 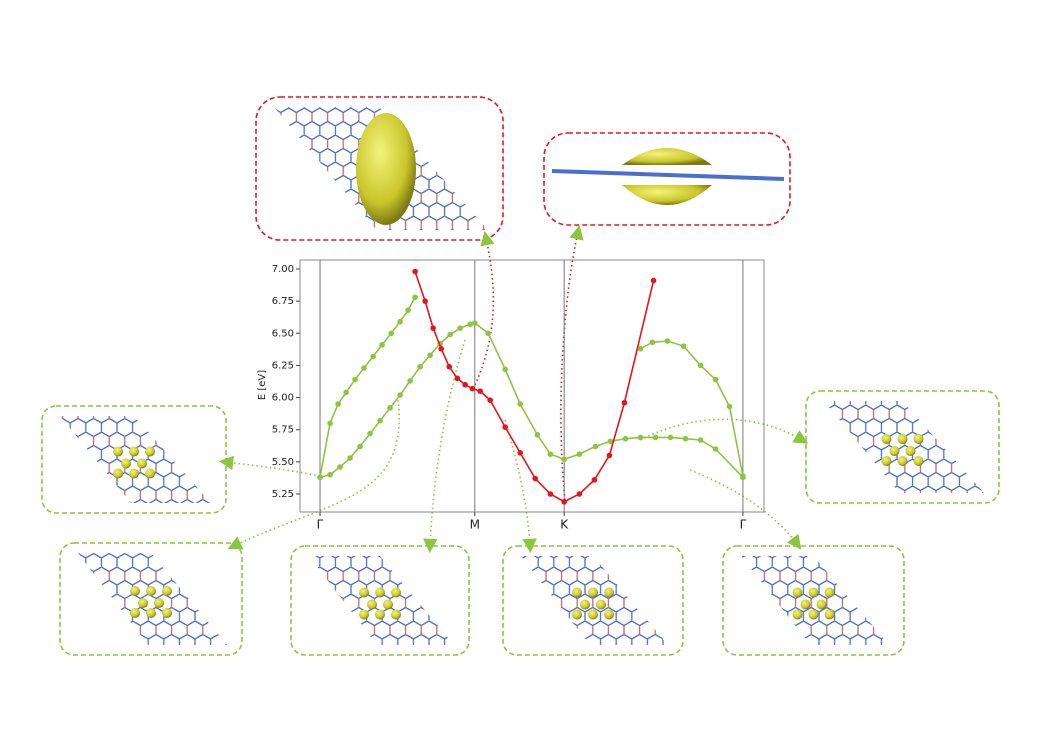 I want to click on y-tick-label: 6.25, so click(x=283, y=365).